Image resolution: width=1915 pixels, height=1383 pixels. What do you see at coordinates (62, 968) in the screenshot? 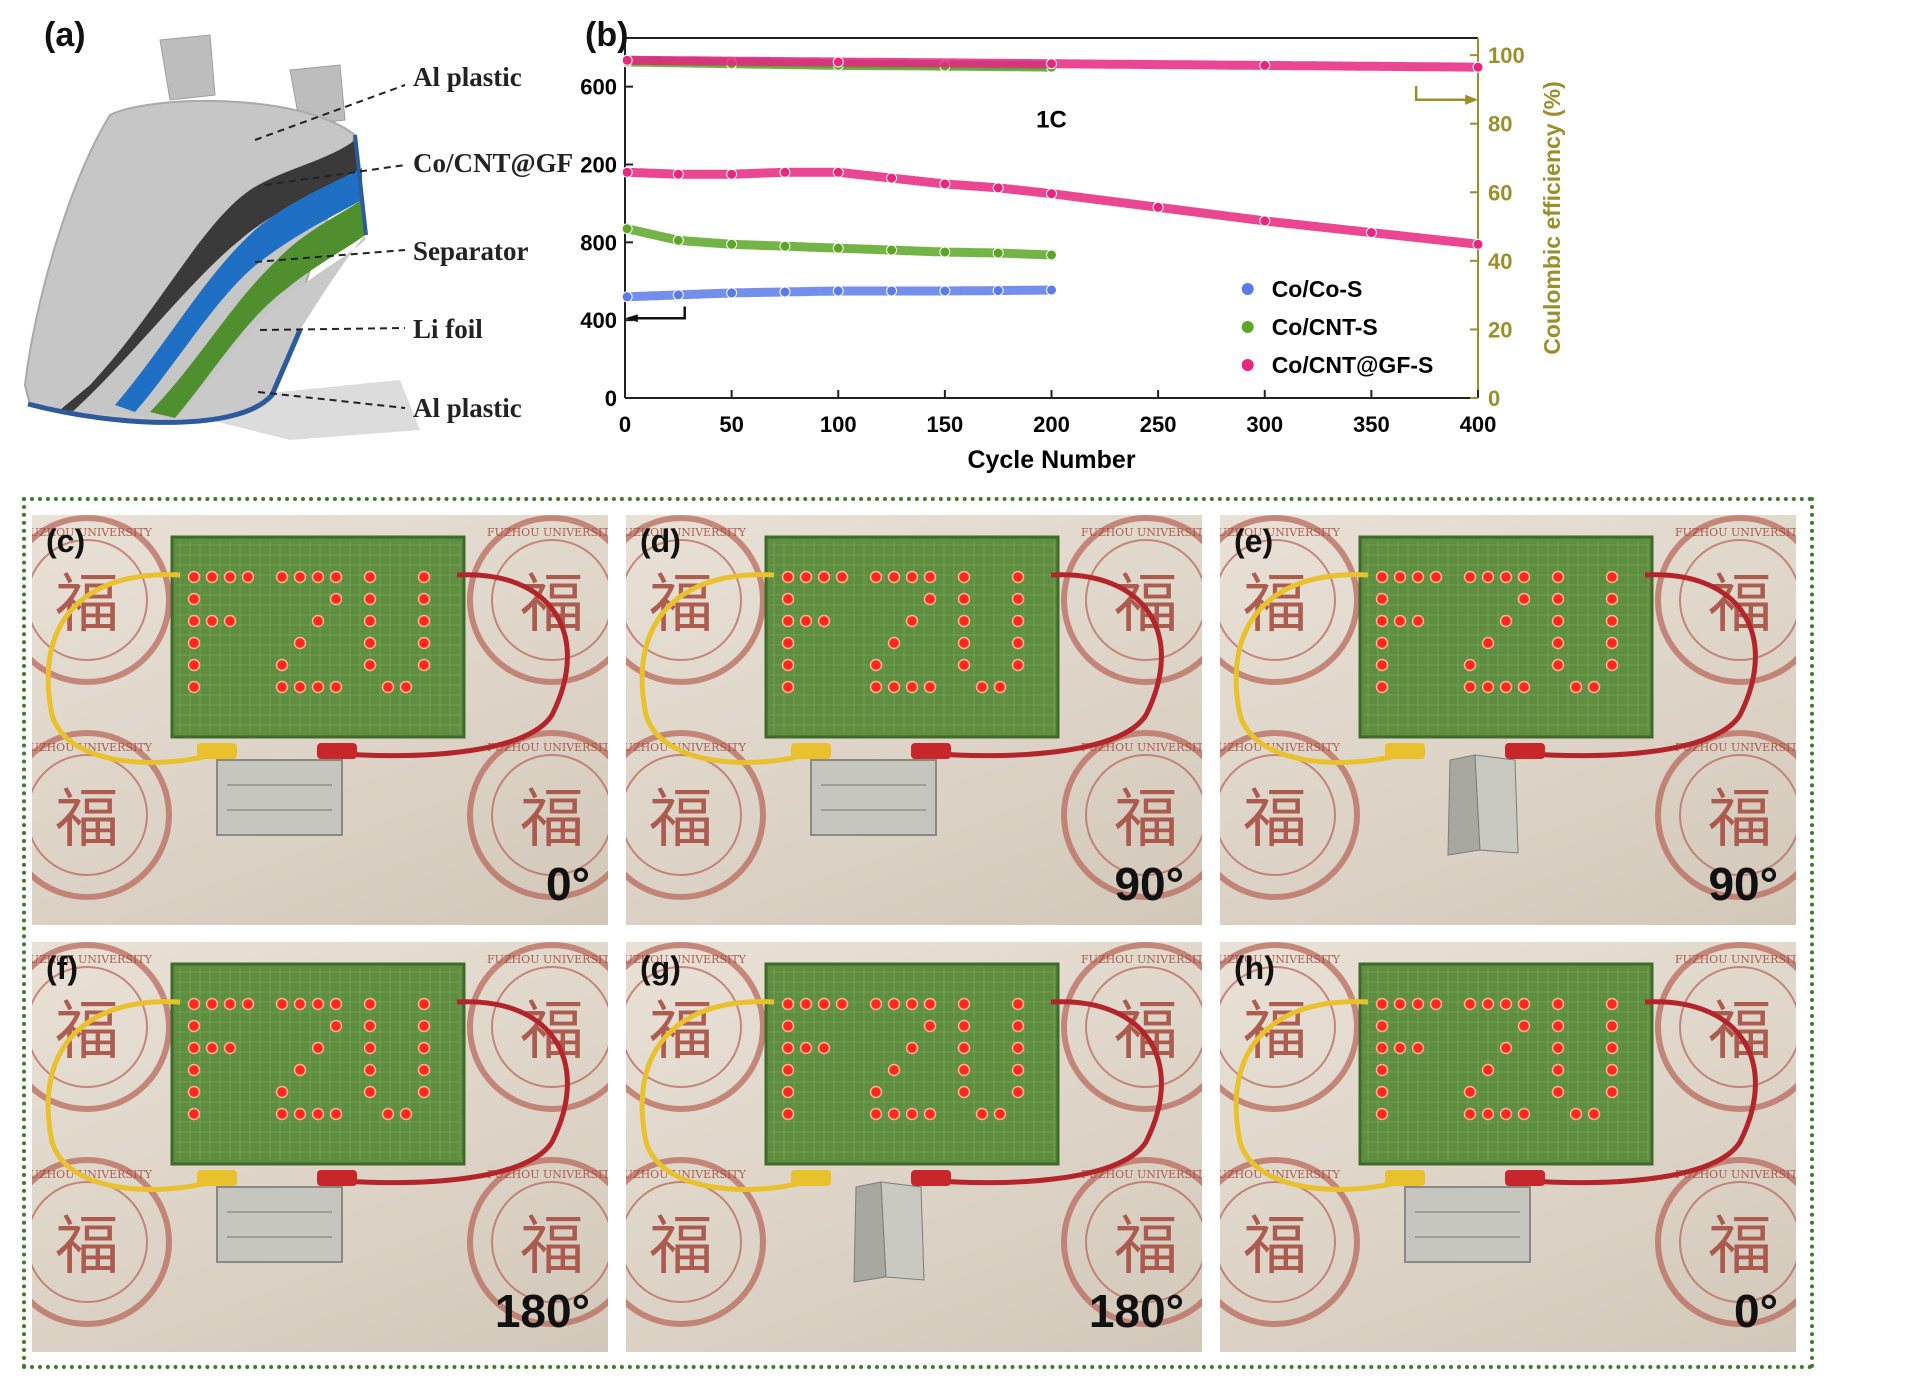
I see `photo-label: (f)` at bounding box center [62, 968].